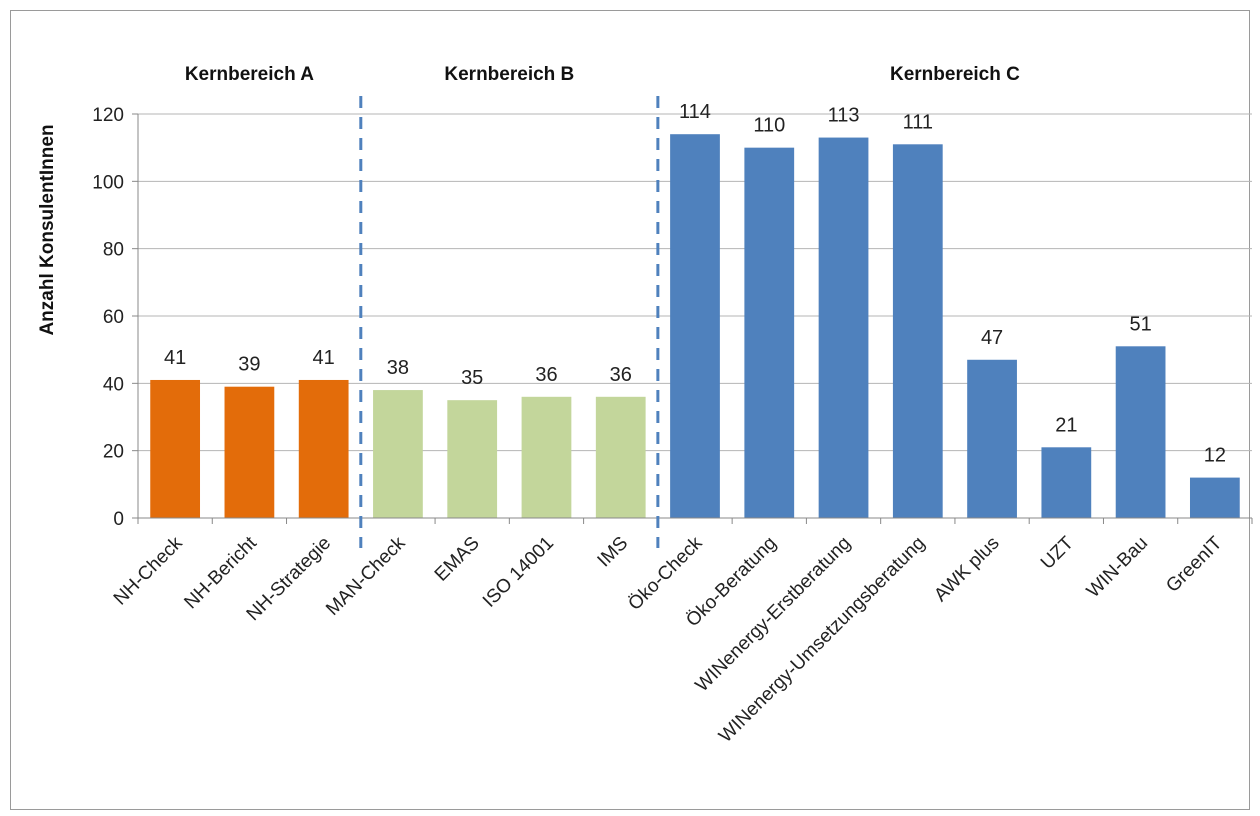 The width and height of the screenshot is (1260, 816). Describe the element at coordinates (1057, 552) in the screenshot. I see `x-tick-label: UZT` at that location.